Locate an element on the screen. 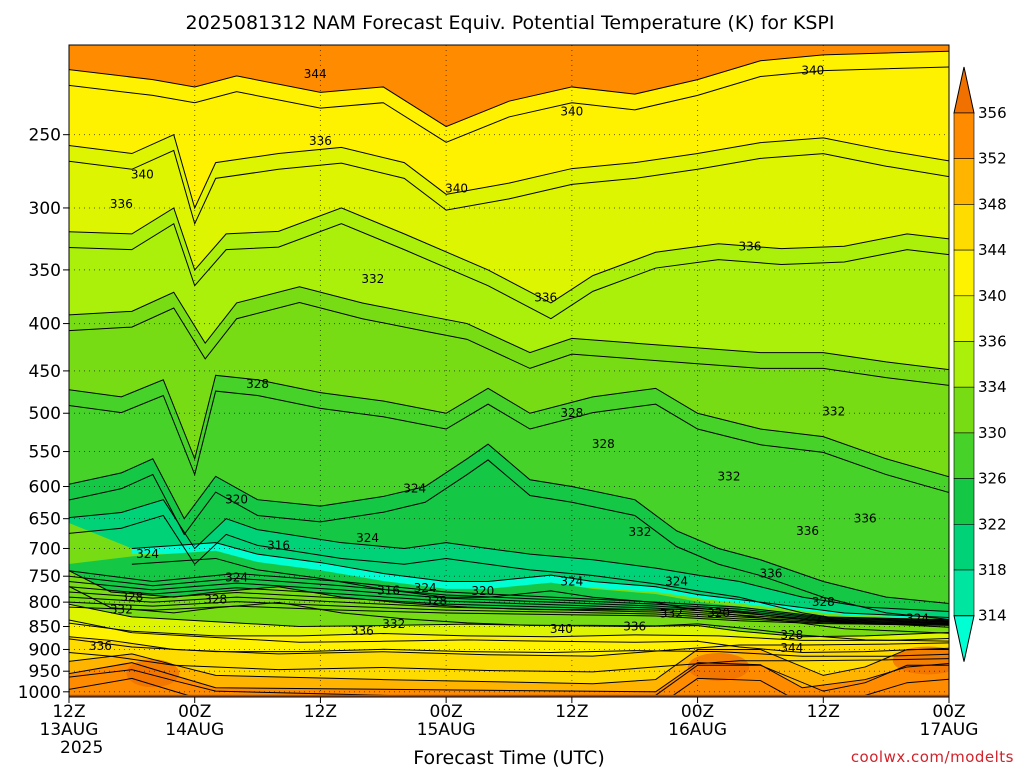  ground-surface is located at coordinates (509, 695).